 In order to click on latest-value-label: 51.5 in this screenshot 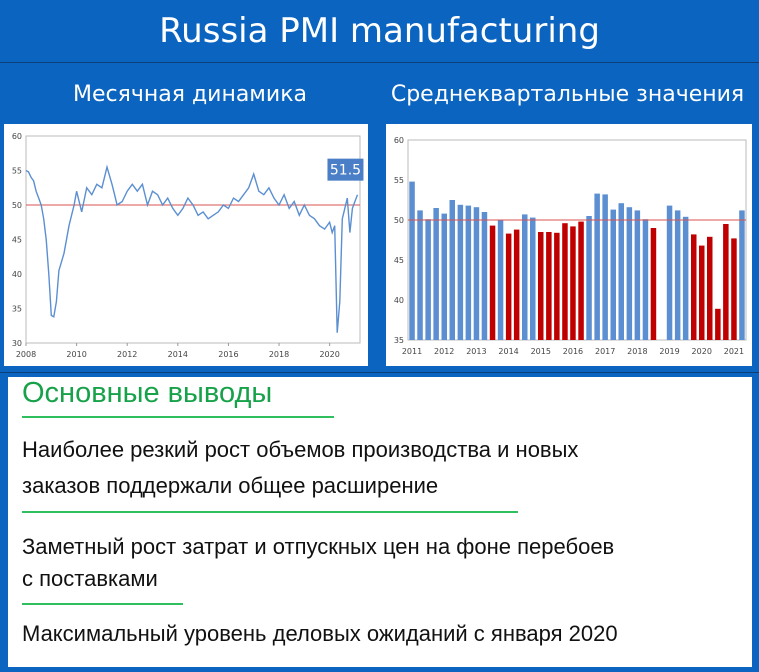, I will do `click(345, 171)`.